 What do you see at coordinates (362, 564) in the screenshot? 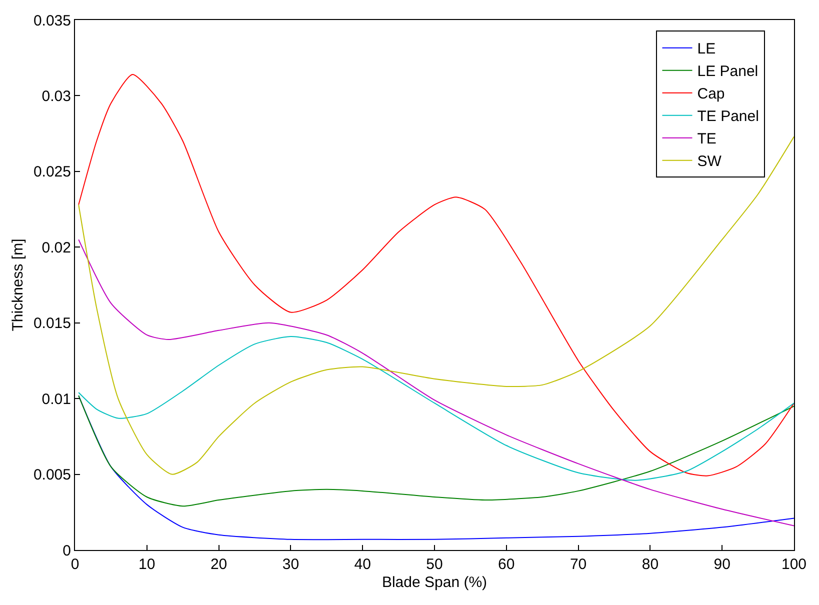
I see `x-tick-label: 40` at bounding box center [362, 564].